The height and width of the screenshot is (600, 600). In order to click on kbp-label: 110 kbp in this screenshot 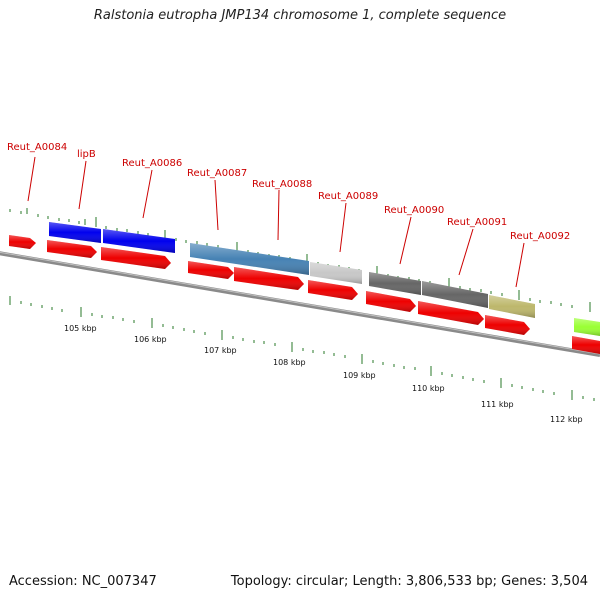, I will do `click(428, 388)`.